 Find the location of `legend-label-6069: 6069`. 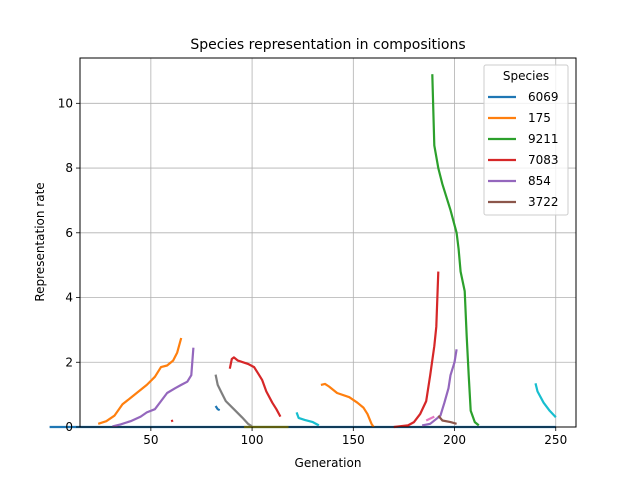

legend-label-6069: 6069 is located at coordinates (543, 97).